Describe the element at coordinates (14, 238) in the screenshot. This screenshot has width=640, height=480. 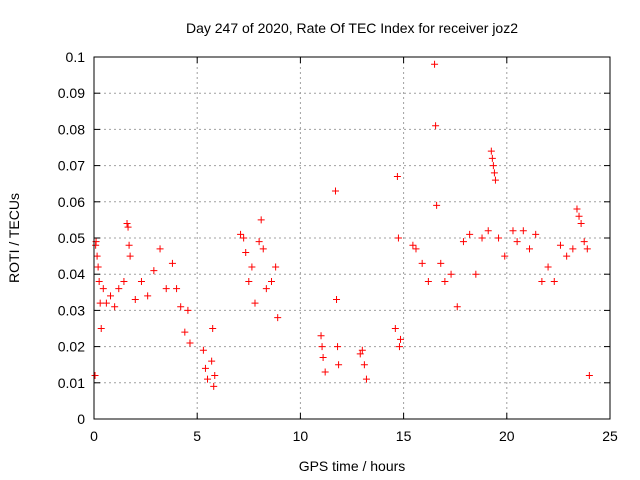
I see `y-axis-label: ROTI / TECUs` at that location.